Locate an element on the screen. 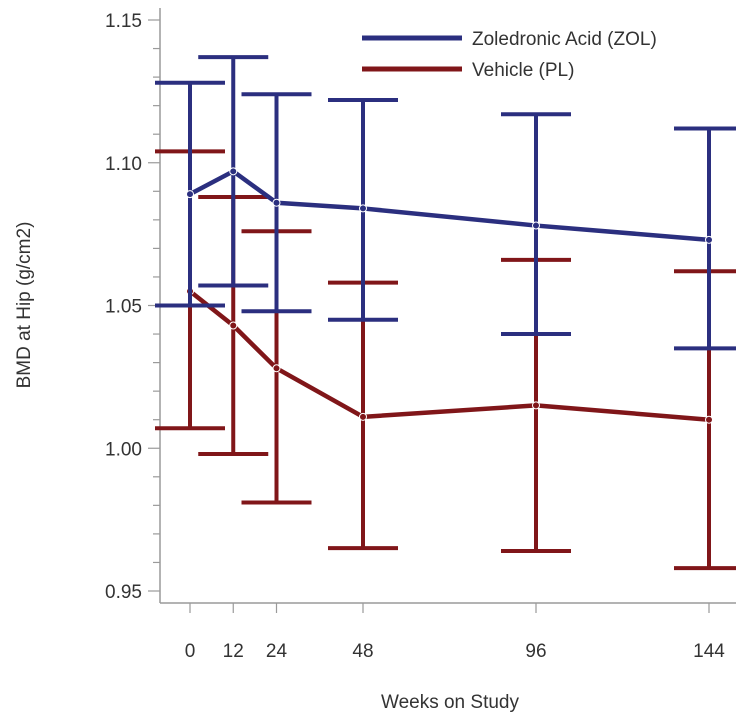 Image resolution: width=736 pixels, height=721 pixels. y-tick-label: 1.00 is located at coordinates (123, 449).